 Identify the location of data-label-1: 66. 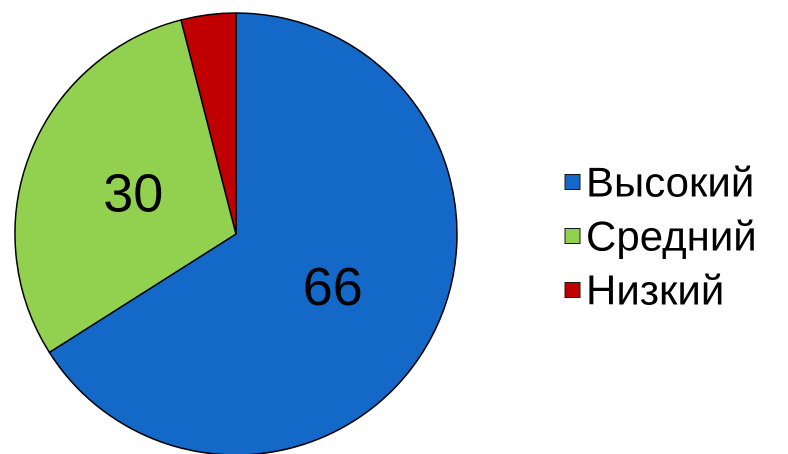
(333, 287).